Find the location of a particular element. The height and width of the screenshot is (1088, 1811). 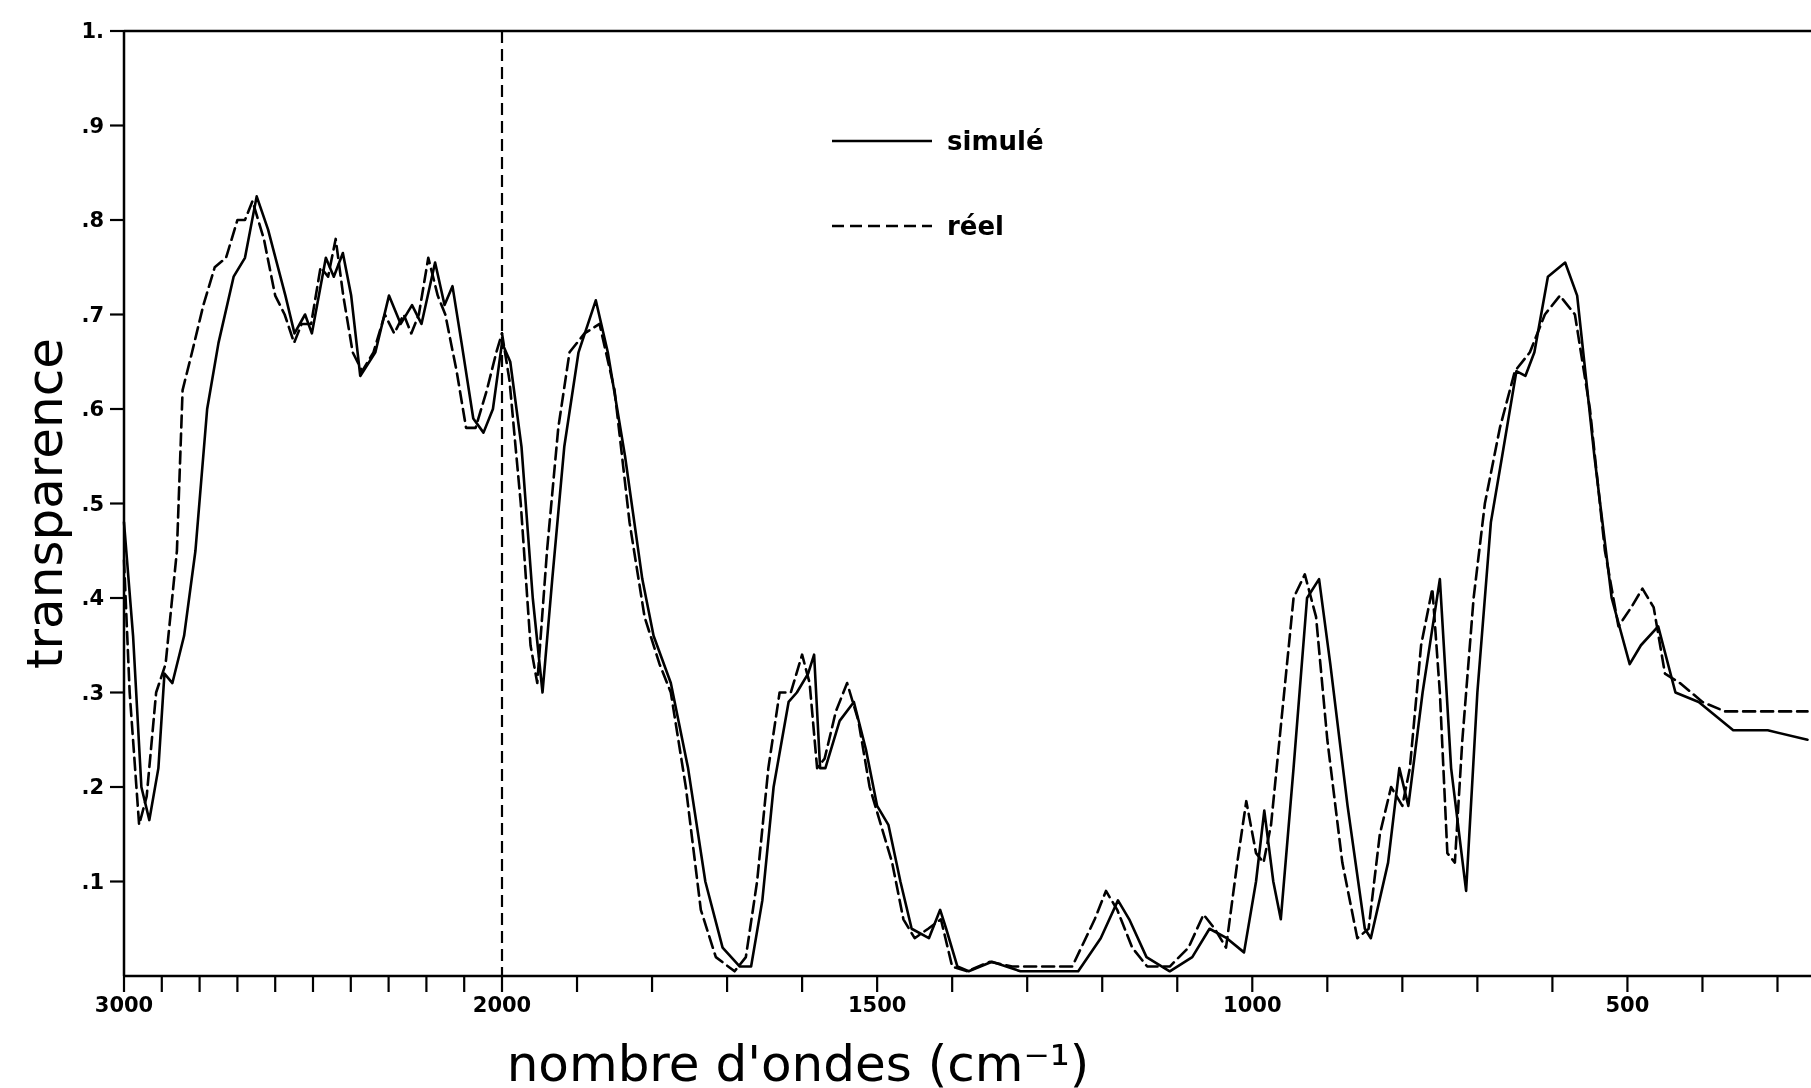

y-tick-label: 1. is located at coordinates (92, 31).